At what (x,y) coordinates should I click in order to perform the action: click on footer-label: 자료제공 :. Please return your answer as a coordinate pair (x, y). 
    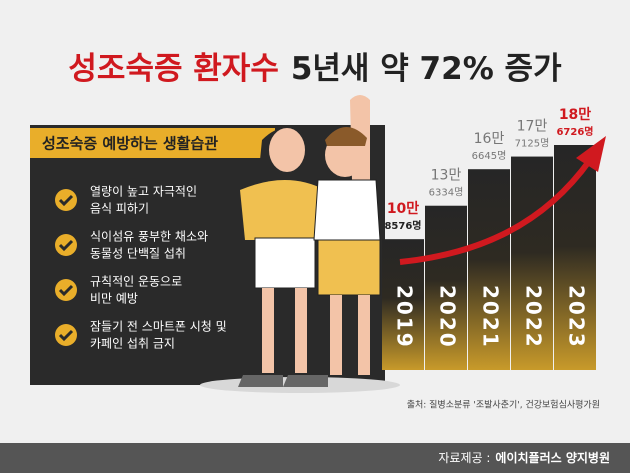
    Looking at the image, I should click on (464, 458).